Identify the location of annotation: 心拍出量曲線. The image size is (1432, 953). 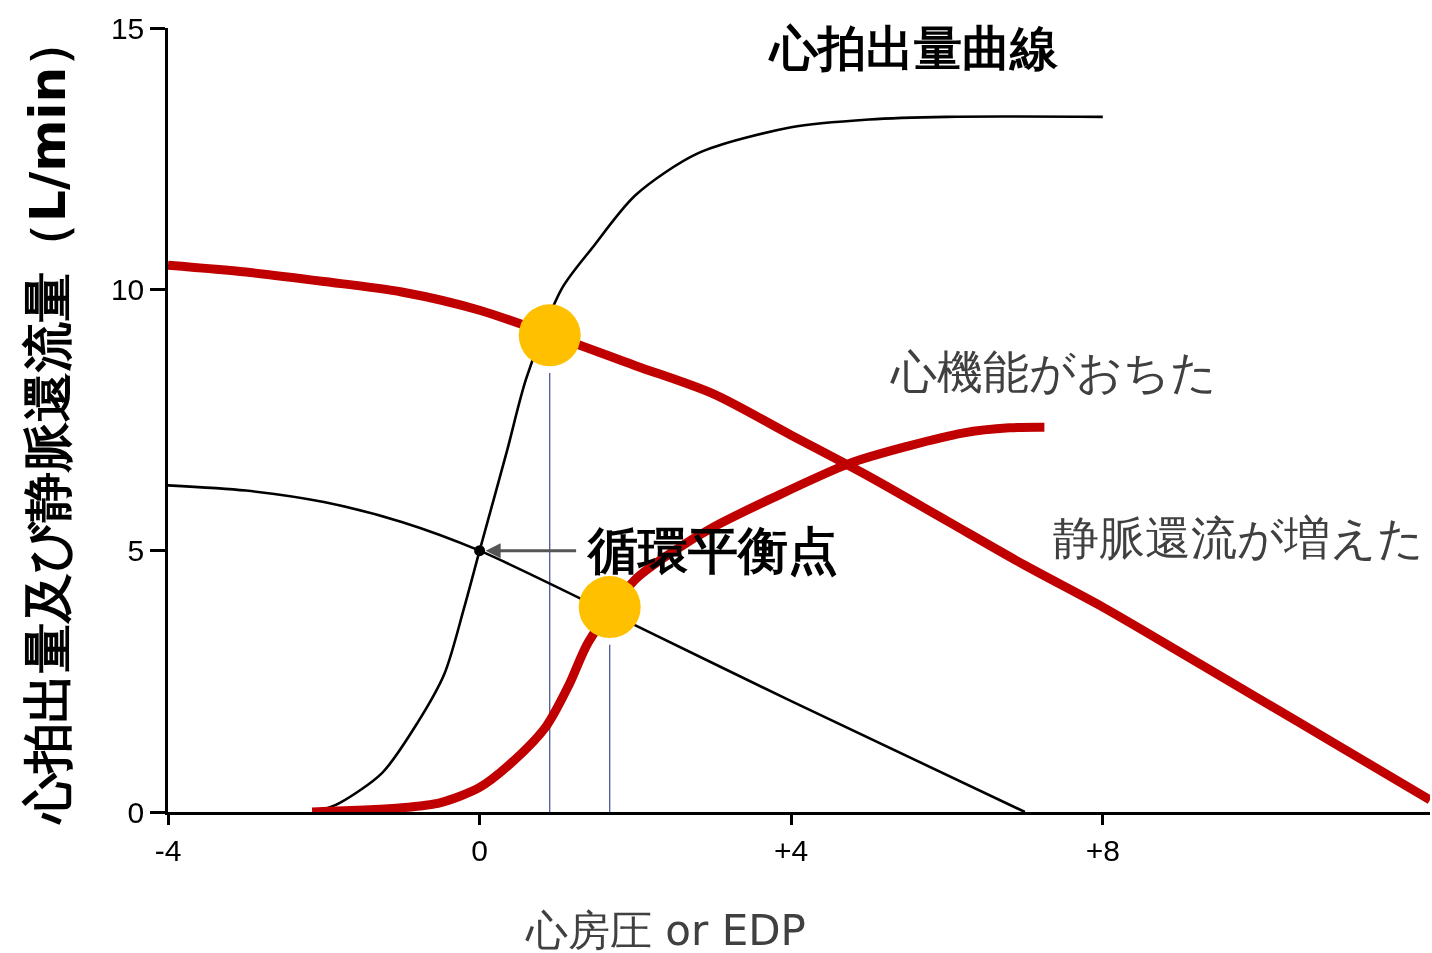
(913, 48).